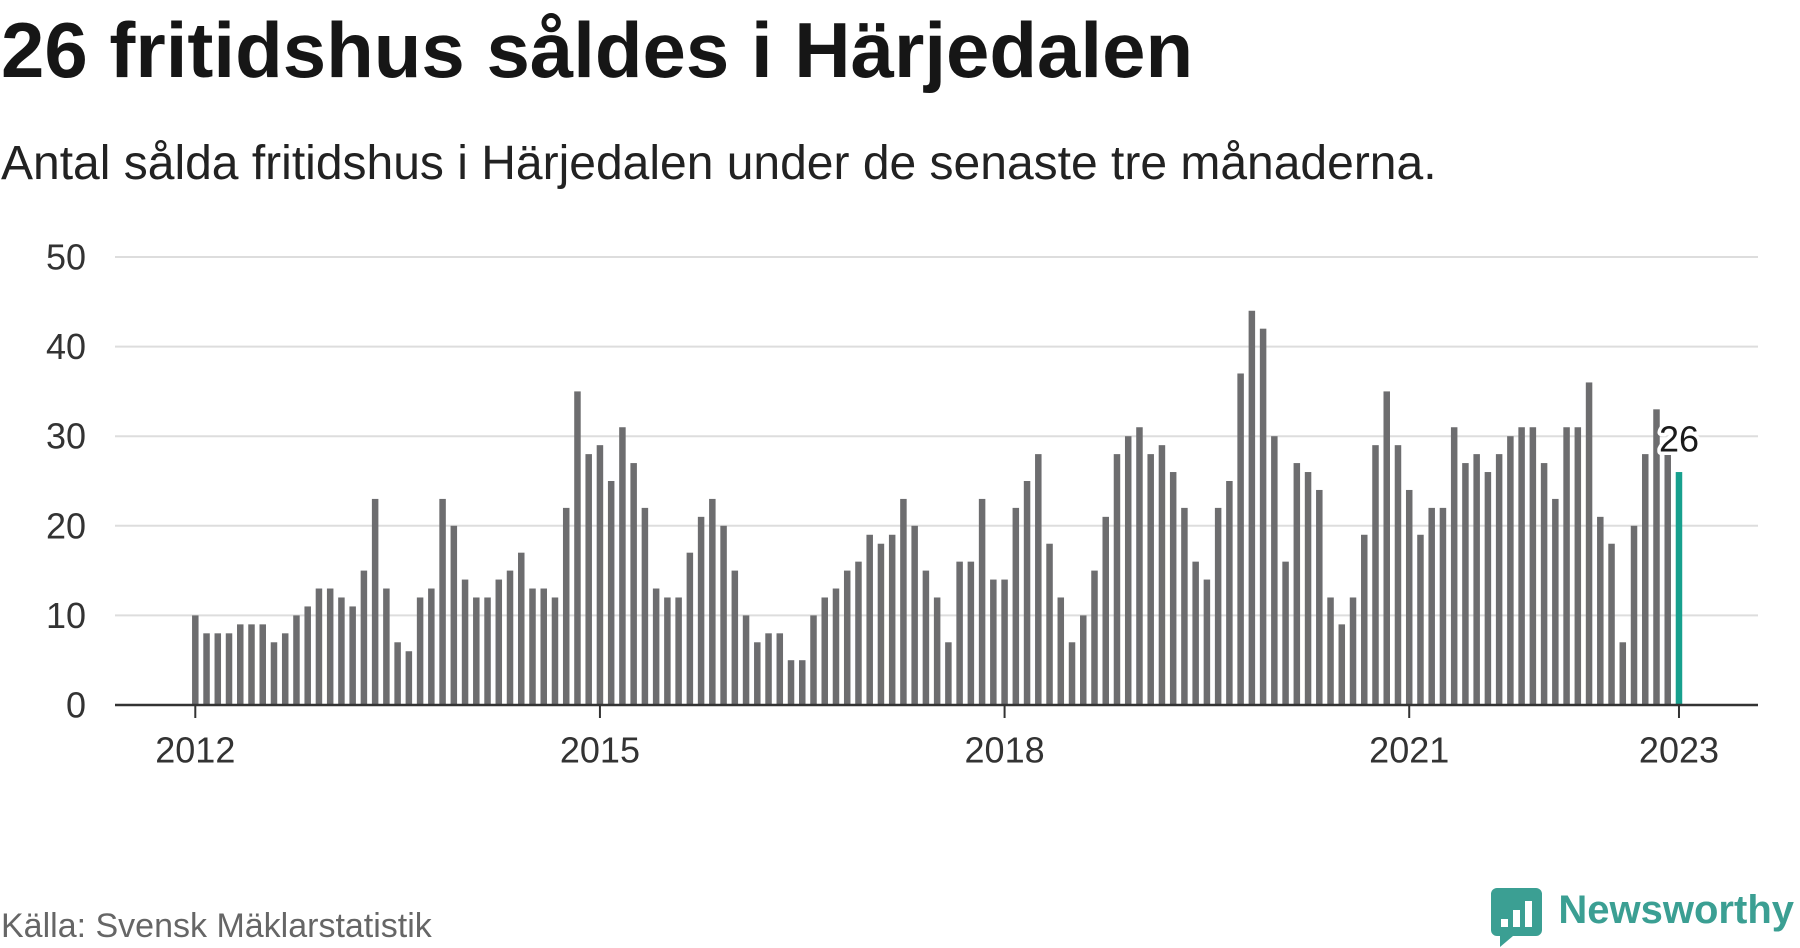  What do you see at coordinates (66, 436) in the screenshot?
I see `y-tick-label: 30` at bounding box center [66, 436].